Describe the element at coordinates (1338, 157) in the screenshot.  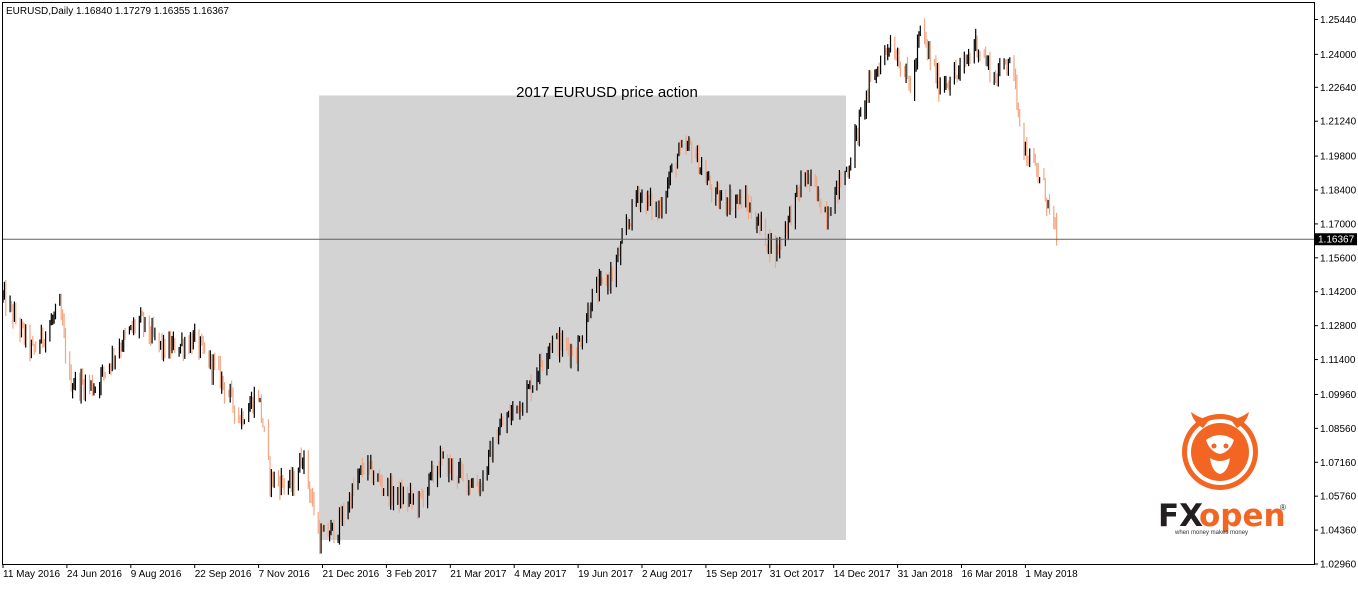
I see `y-tick-label: 1.19800` at that location.